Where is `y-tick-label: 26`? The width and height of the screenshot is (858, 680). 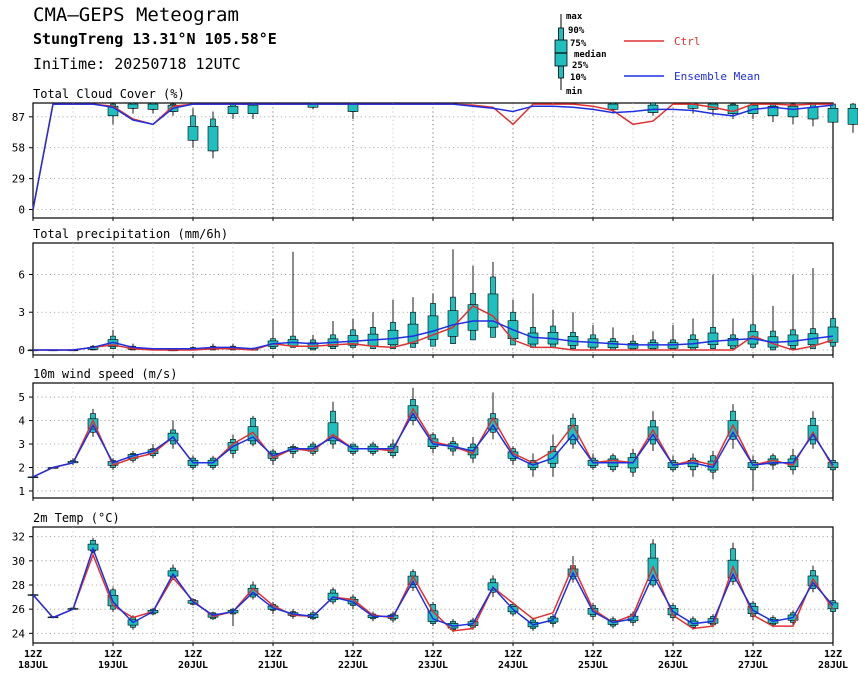
y-tick-label: 26 is located at coordinates (18, 609).